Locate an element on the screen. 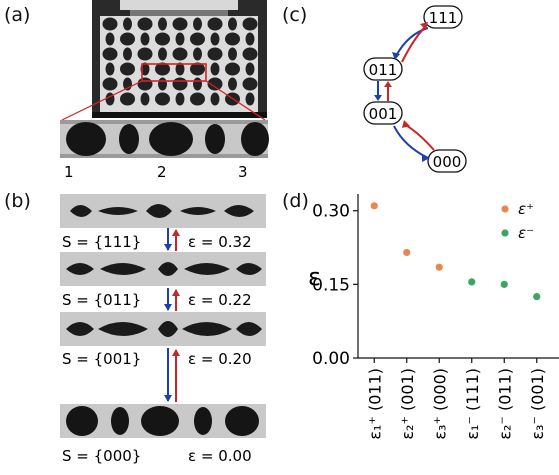  panel-label-b: (b) is located at coordinates (17, 201).